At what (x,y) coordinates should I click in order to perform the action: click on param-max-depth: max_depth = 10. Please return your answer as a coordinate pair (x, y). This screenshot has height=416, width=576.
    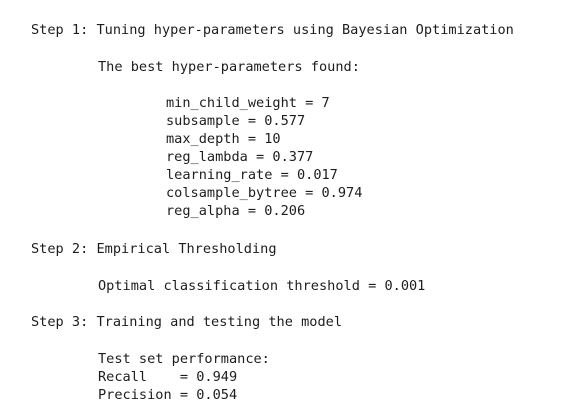
    Looking at the image, I should click on (223, 139).